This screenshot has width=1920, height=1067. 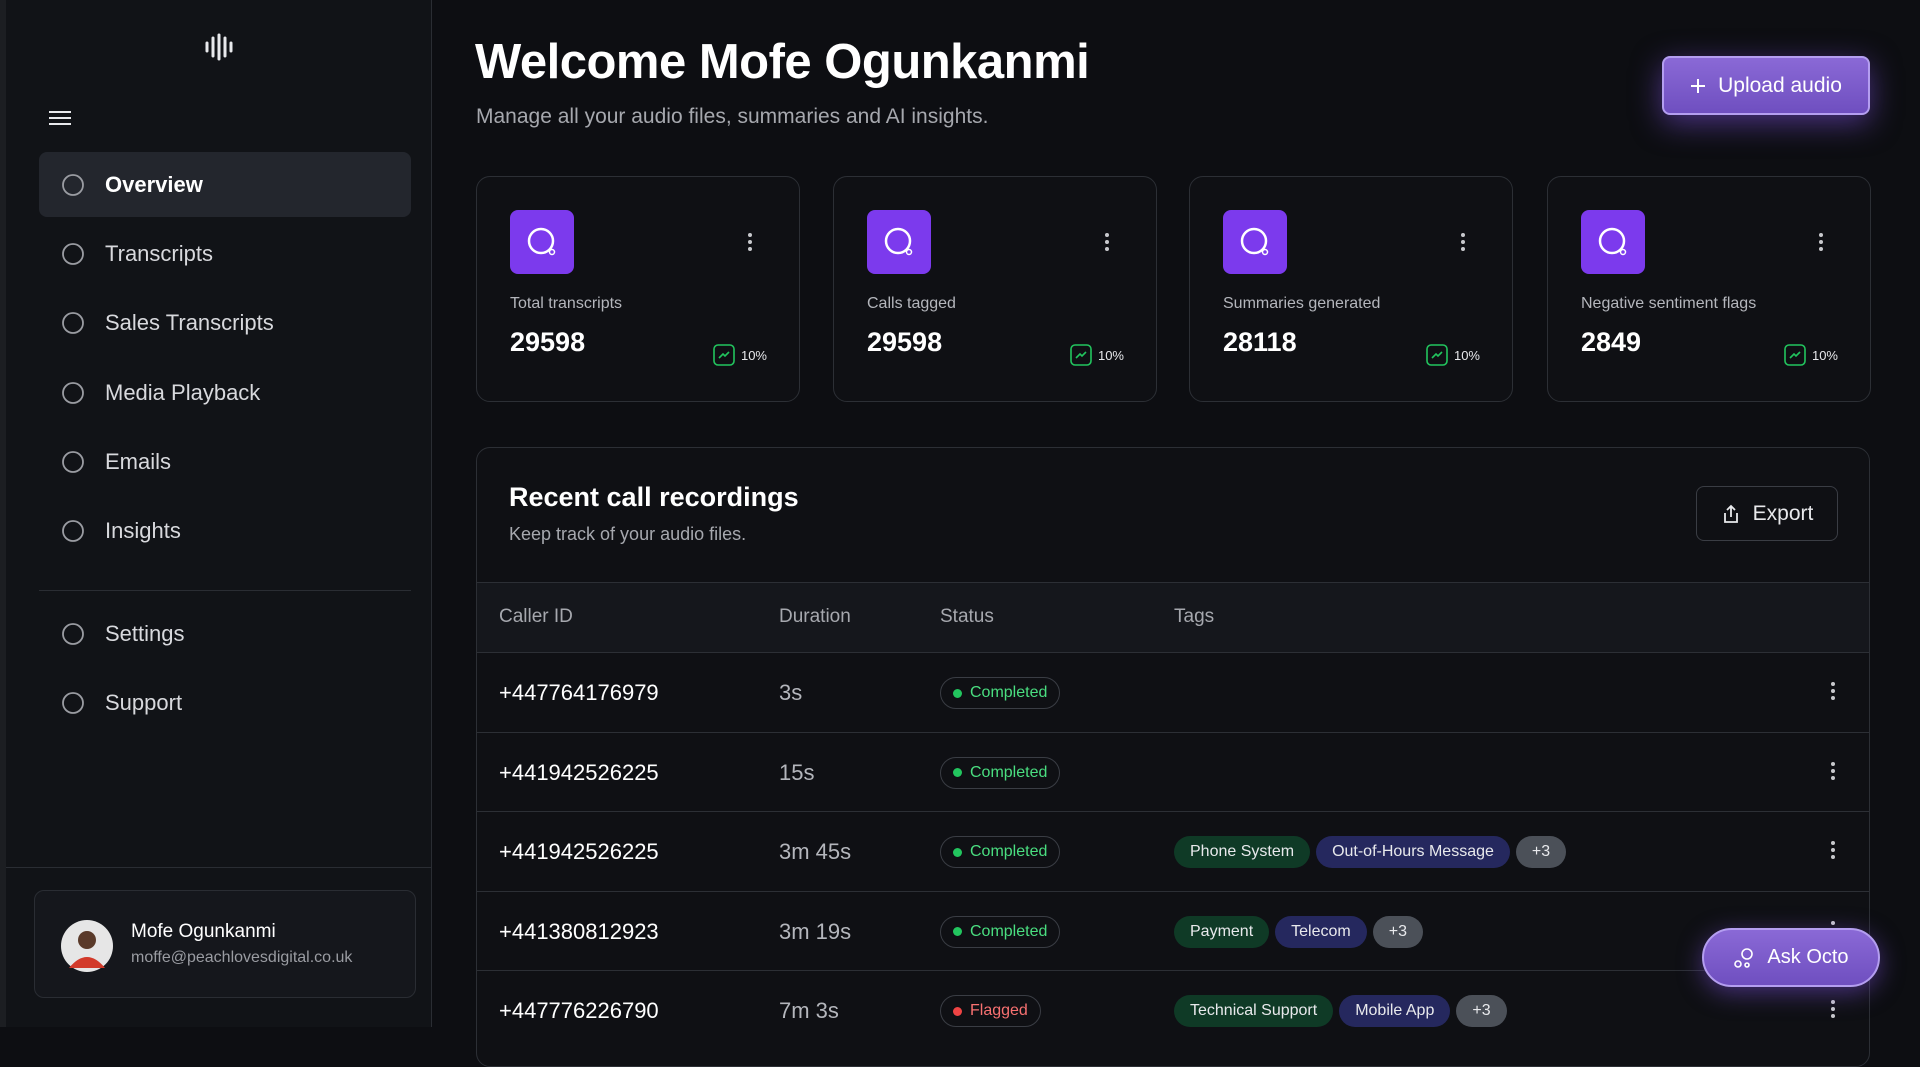 What do you see at coordinates (967, 616) in the screenshot?
I see `column-header: Status` at bounding box center [967, 616].